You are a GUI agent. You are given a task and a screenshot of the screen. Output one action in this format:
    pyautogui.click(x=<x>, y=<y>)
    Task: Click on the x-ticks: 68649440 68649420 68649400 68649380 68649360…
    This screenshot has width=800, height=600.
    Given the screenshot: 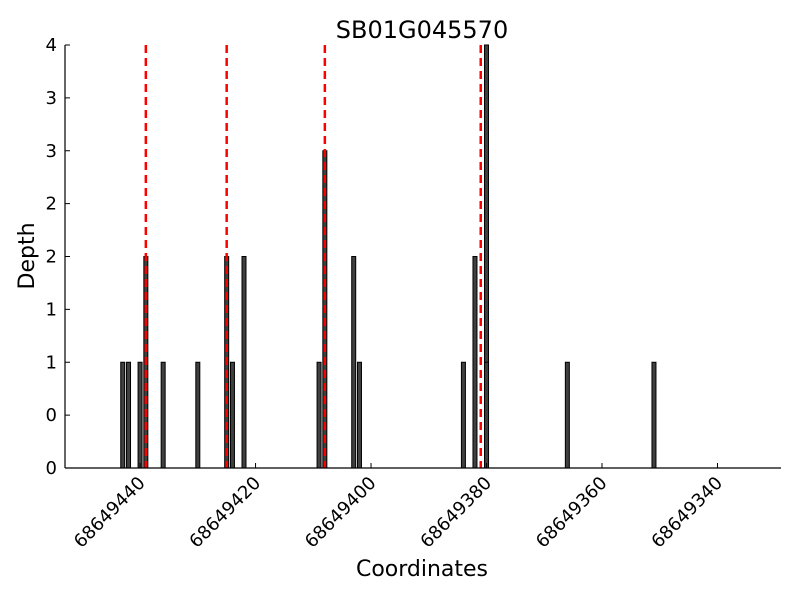 What is the action you would take?
    pyautogui.click(x=398, y=507)
    